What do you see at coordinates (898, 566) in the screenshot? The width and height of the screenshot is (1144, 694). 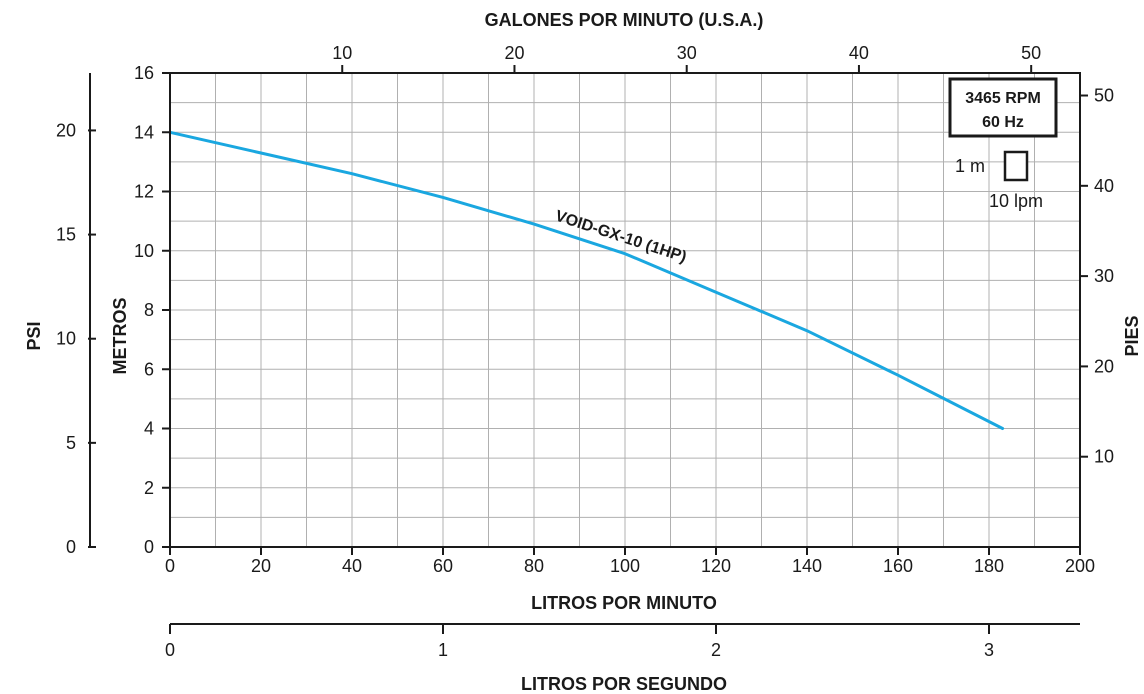 I see `x-axis-tick-label: 160` at bounding box center [898, 566].